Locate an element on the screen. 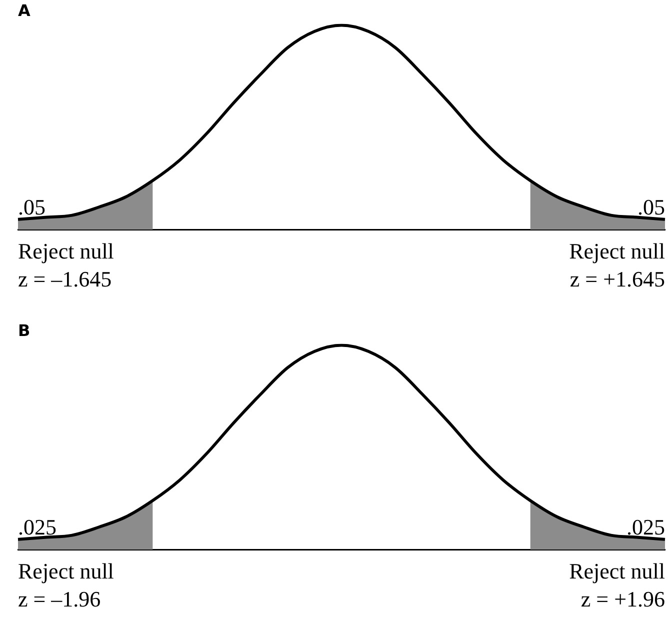 The height and width of the screenshot is (643, 668). text: z = +1.96 is located at coordinates (622, 599).